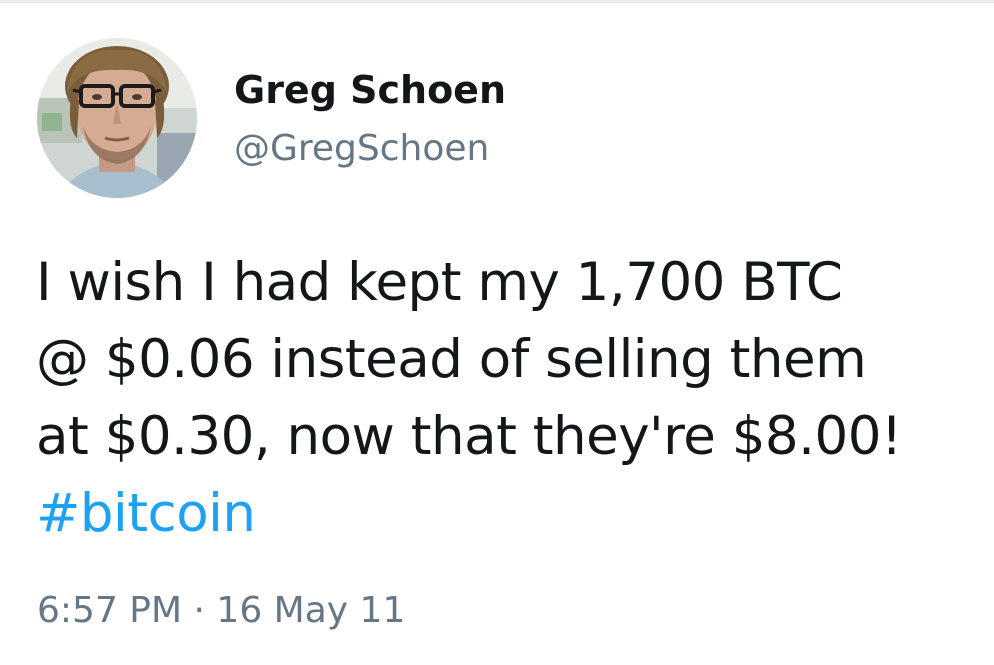 The image size is (994, 665). I want to click on hashtag-link: #bitcoin, so click(146, 513).